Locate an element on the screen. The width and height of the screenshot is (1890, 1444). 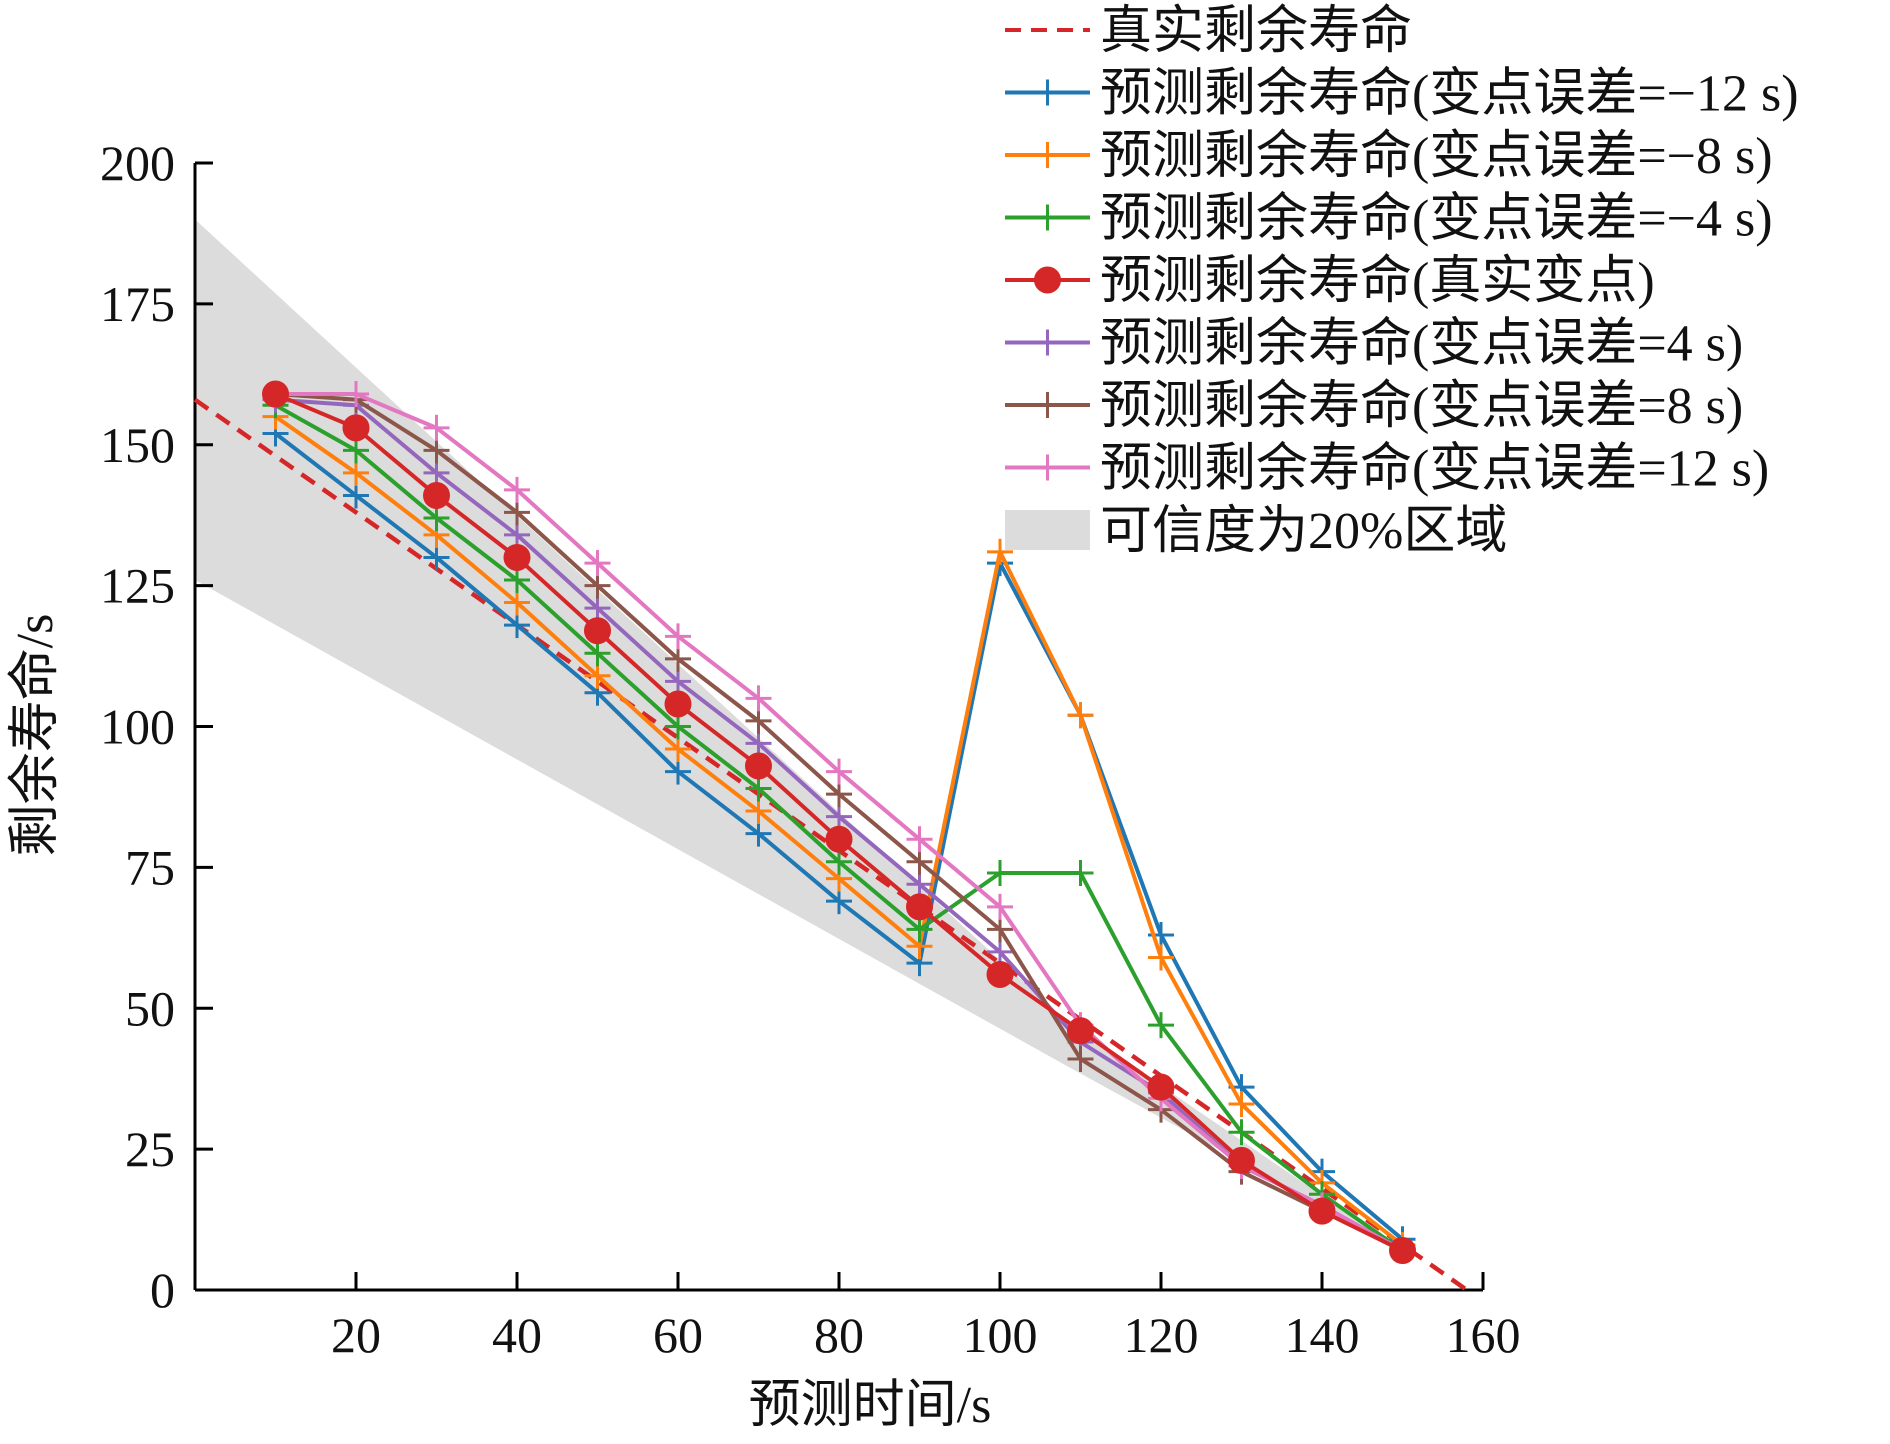
legend-label: 可信度为20%区域 is located at coordinates (1303, 531).